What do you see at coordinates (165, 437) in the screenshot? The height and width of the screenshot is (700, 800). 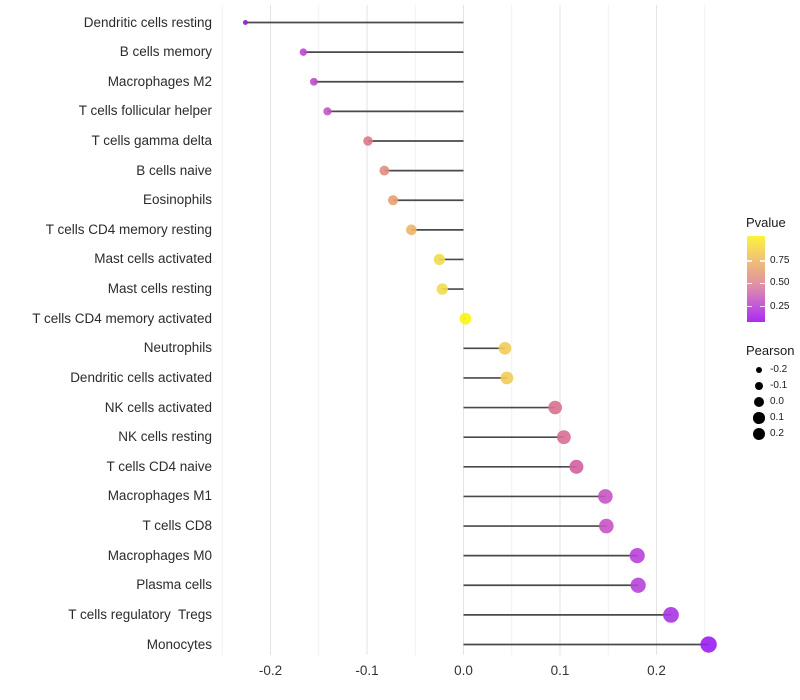 I see `y-axis-label: NK cells resting` at bounding box center [165, 437].